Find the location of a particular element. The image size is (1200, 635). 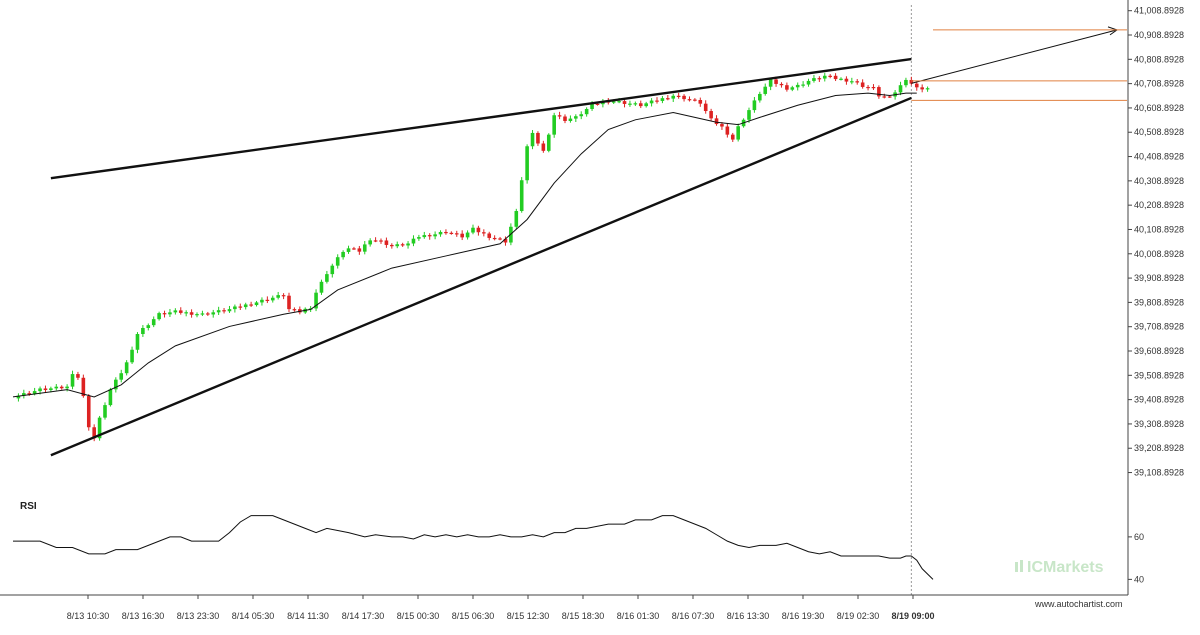

x-tick-label: 8/14 05:30 is located at coordinates (253, 616).